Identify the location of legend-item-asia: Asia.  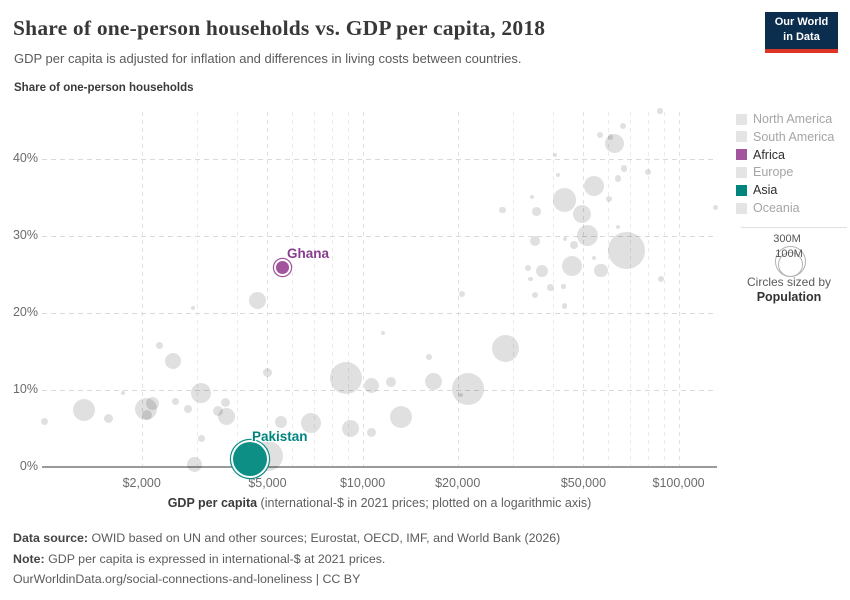
(756, 190).